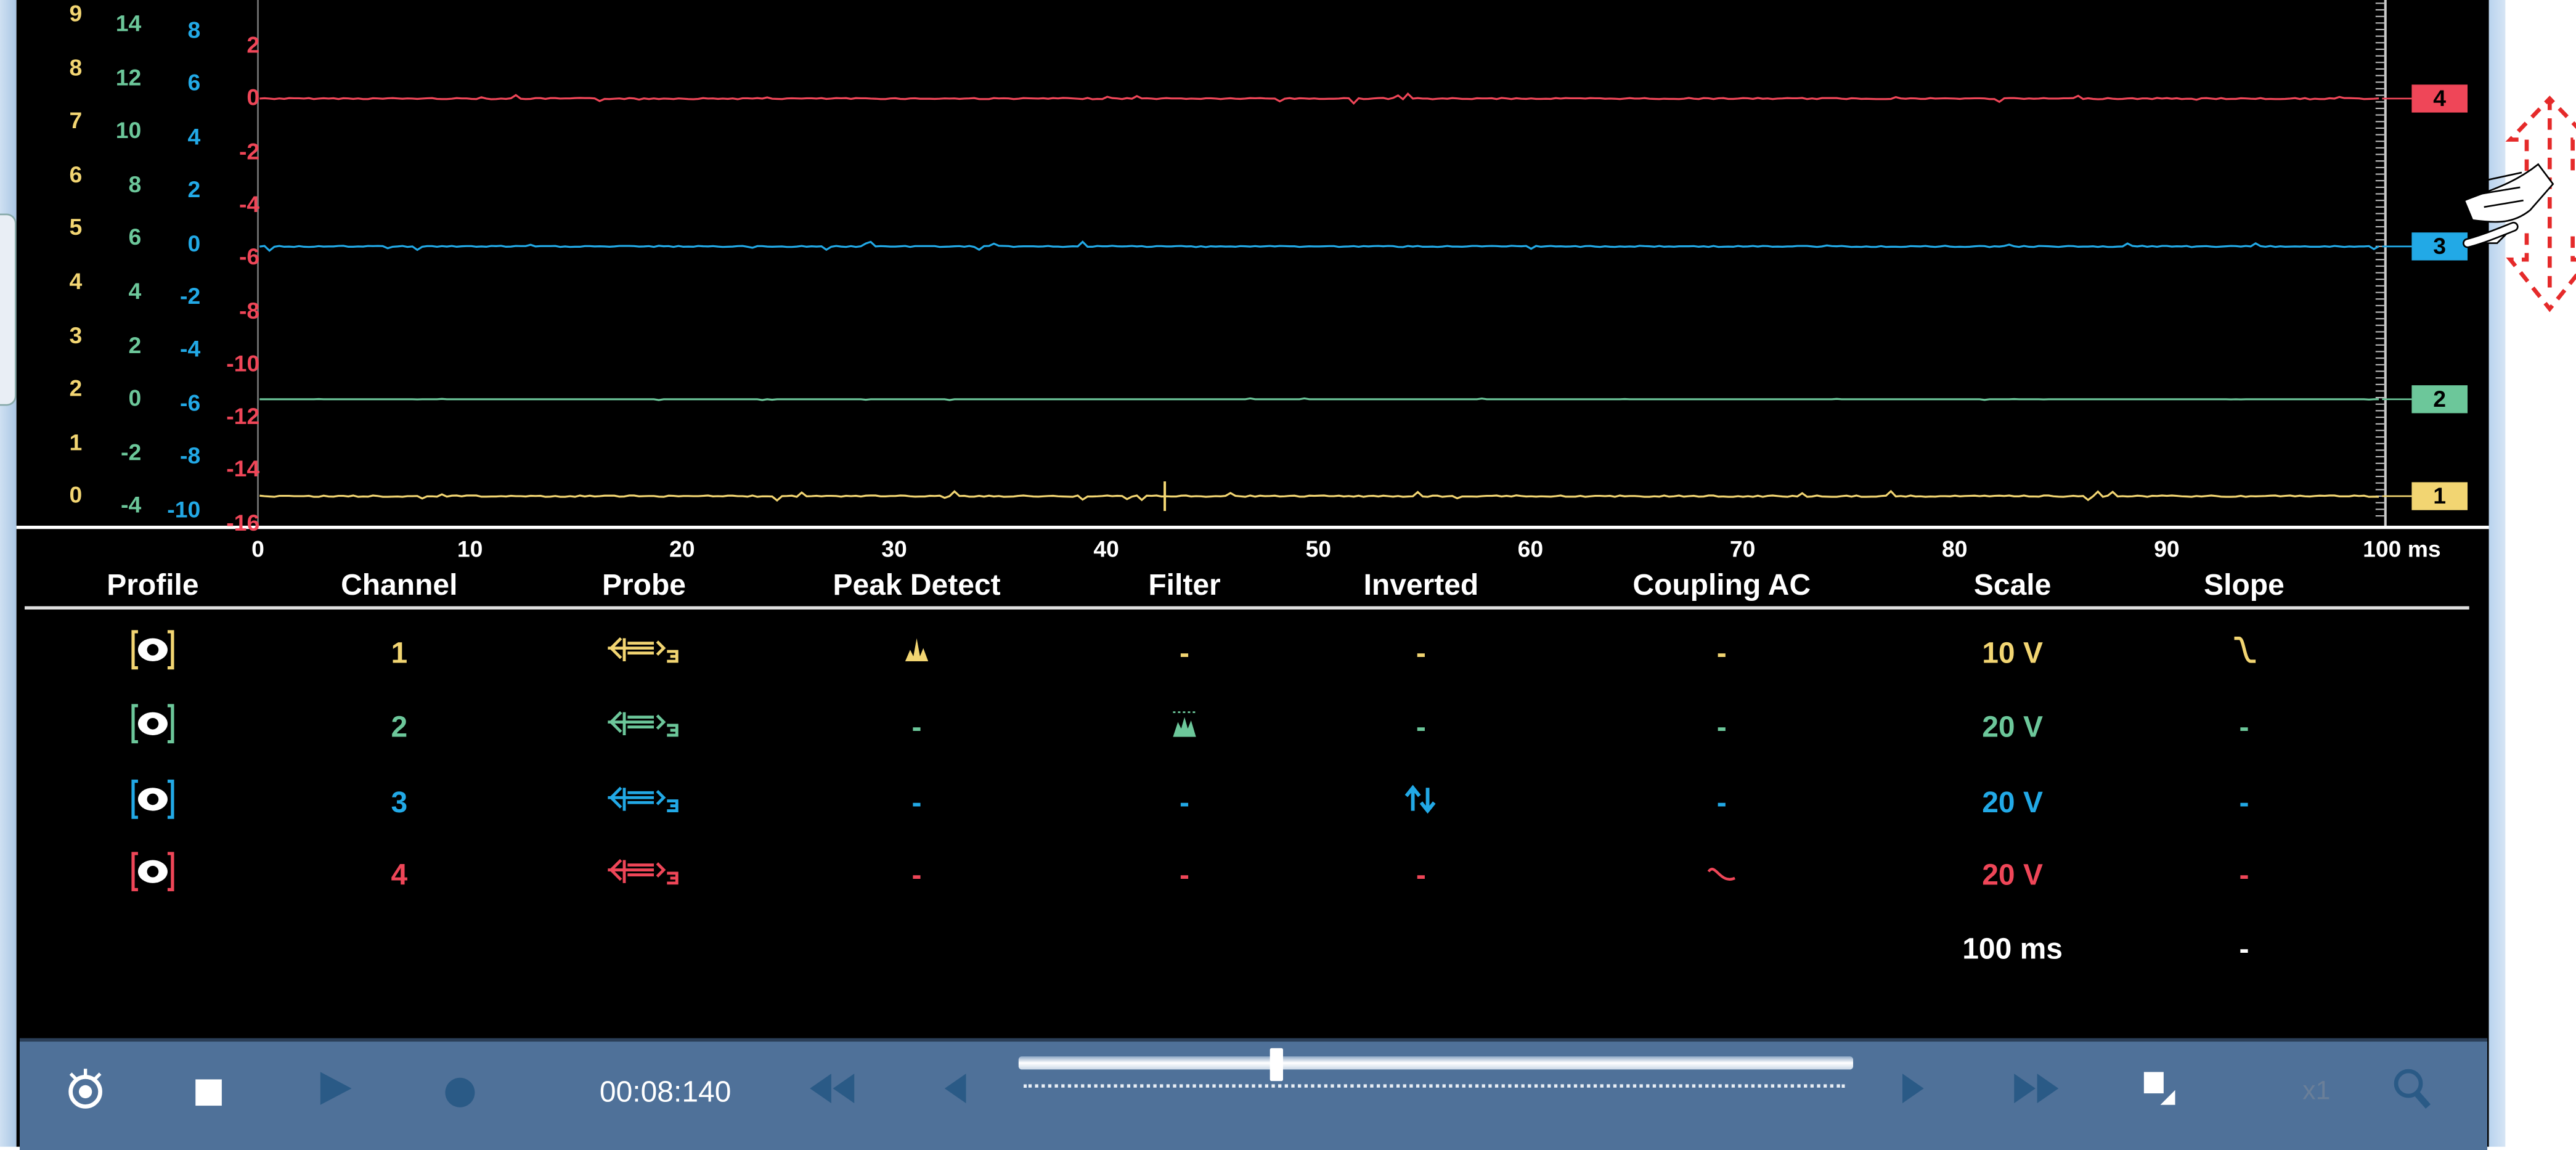  I want to click on channel-marker-4: 4, so click(2440, 98).